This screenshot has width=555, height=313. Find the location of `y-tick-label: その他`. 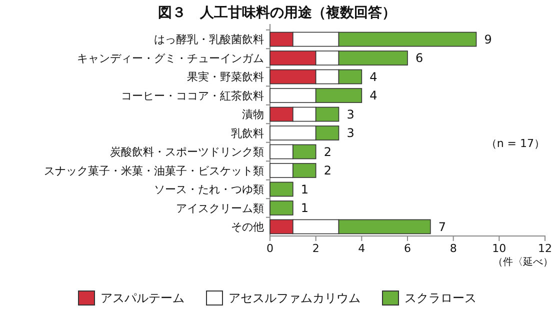

y-tick-label: その他 is located at coordinates (247, 227).